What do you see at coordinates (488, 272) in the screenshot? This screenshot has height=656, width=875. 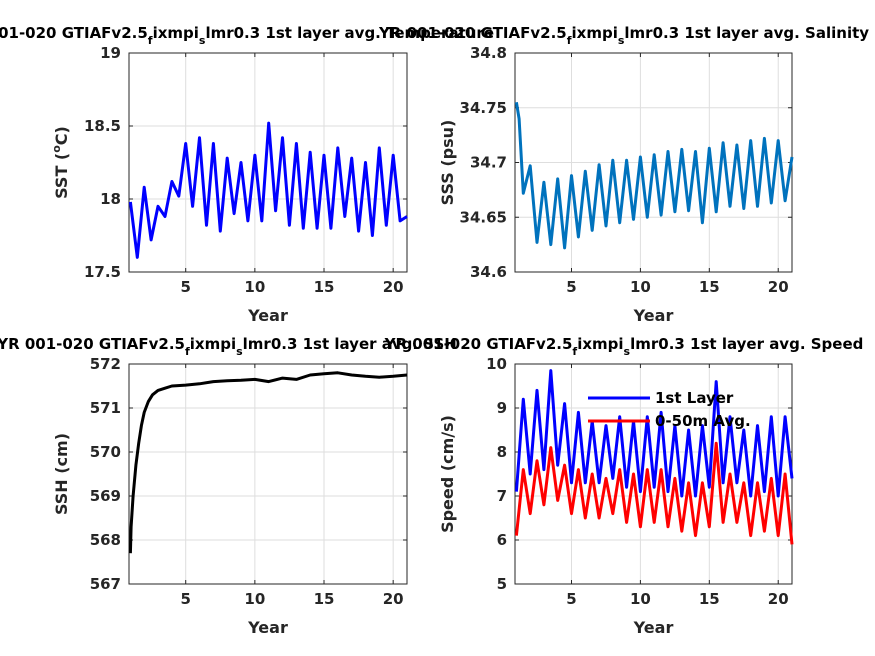 I see `y-tick-label: 34.6` at bounding box center [488, 272].